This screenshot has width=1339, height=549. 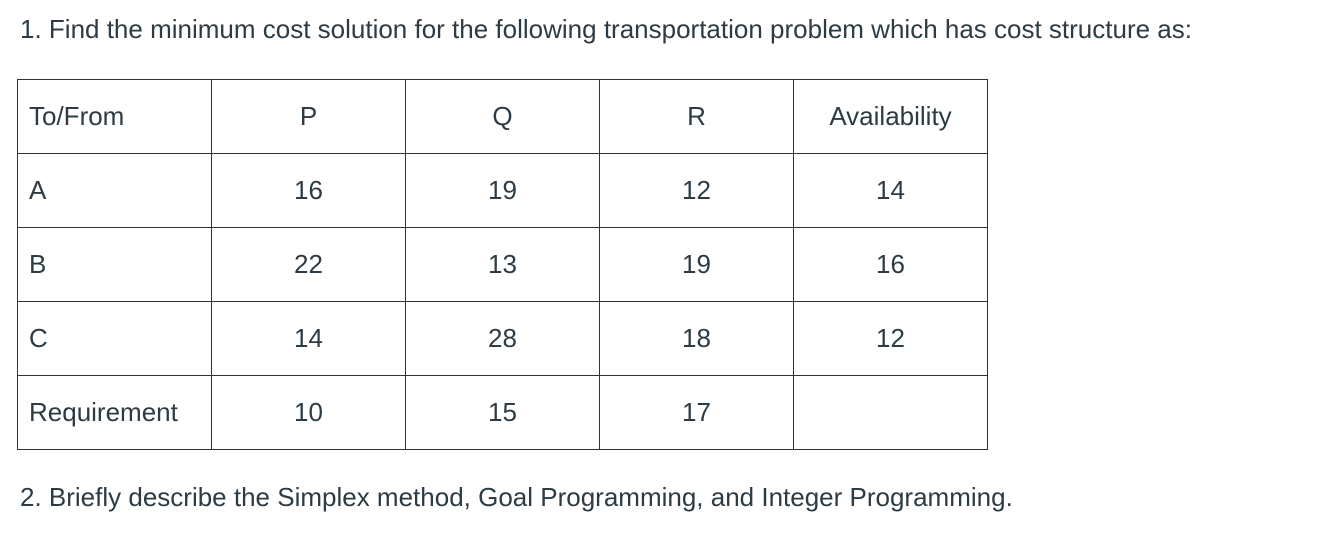 What do you see at coordinates (696, 338) in the screenshot?
I see `table-cell: 18` at bounding box center [696, 338].